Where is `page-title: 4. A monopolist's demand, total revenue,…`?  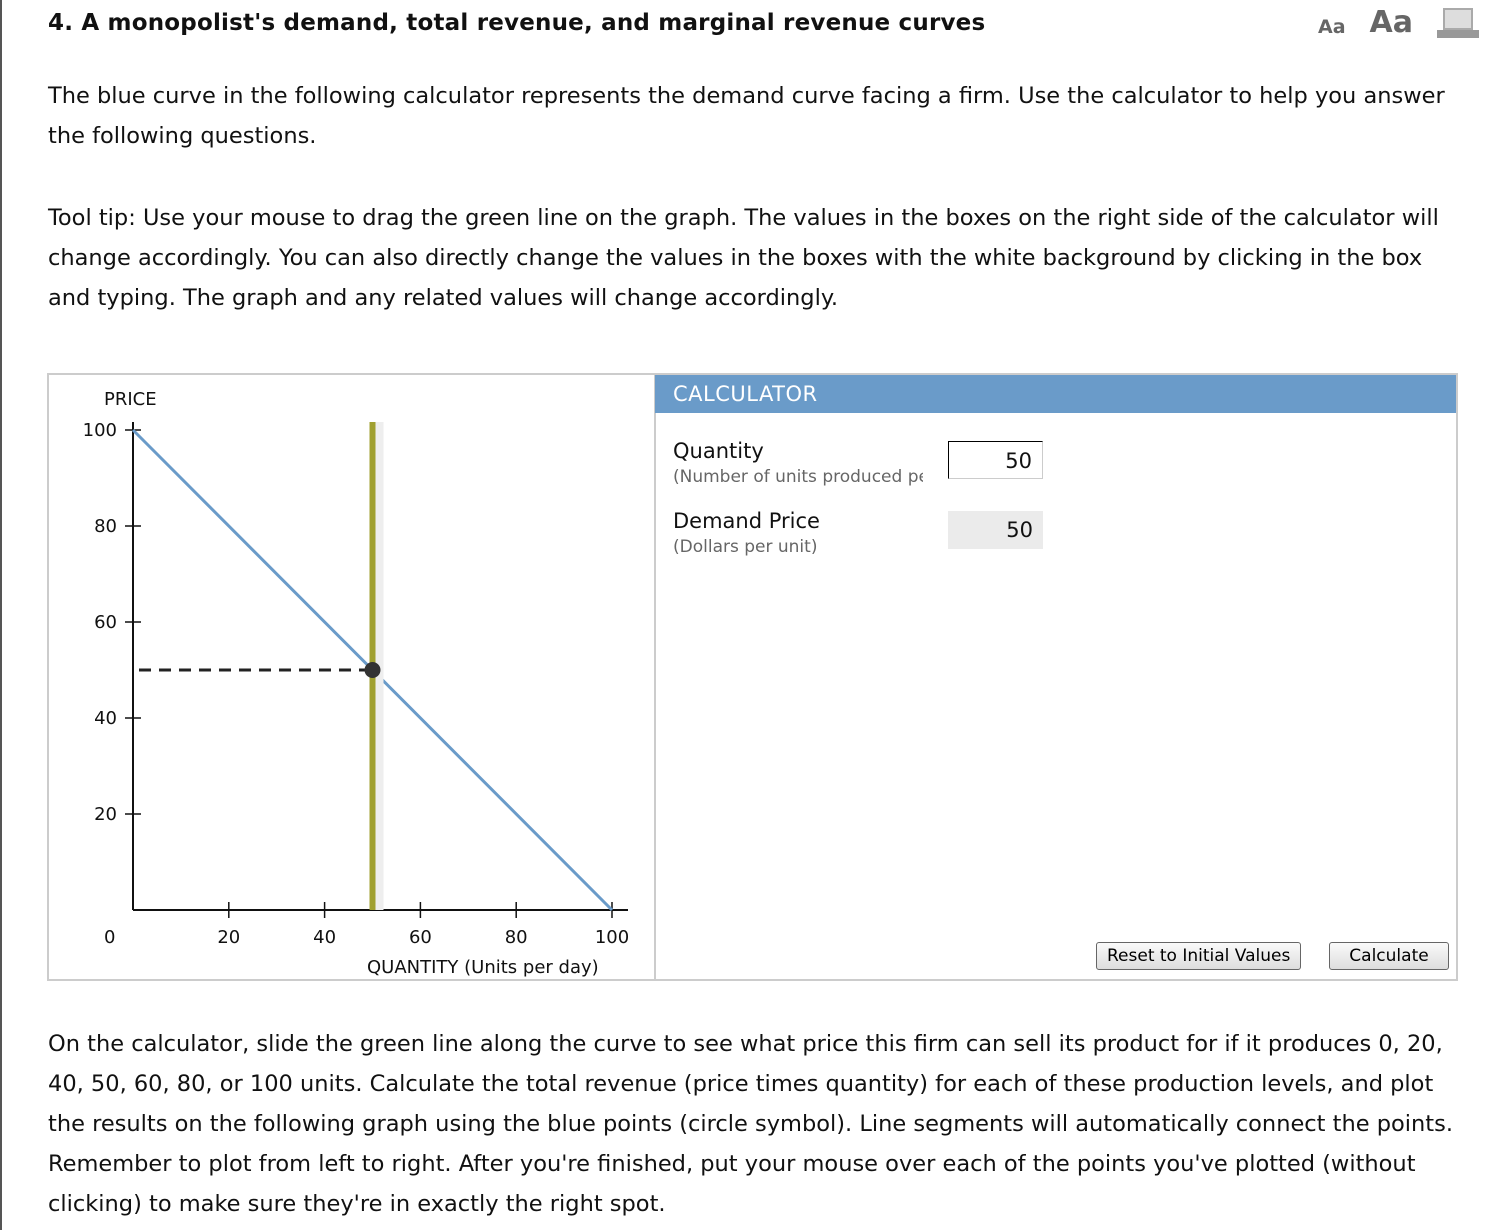 page-title: 4. A monopolist's demand, total revenue,… is located at coordinates (517, 23).